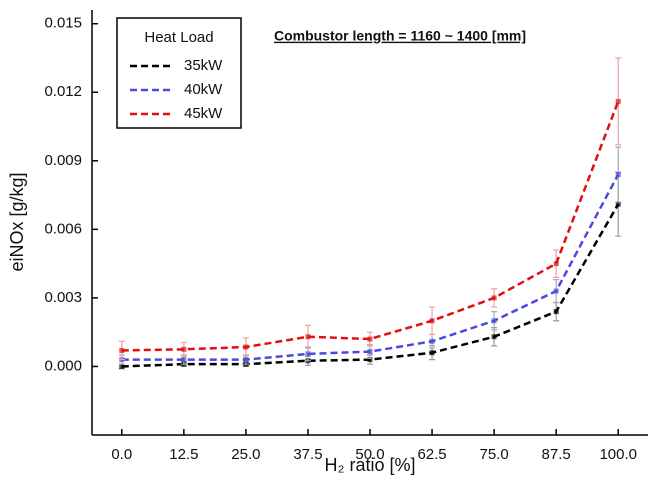 This screenshot has width=653, height=482. I want to click on x-axis-title: H₂ ratio [%], so click(369, 465).